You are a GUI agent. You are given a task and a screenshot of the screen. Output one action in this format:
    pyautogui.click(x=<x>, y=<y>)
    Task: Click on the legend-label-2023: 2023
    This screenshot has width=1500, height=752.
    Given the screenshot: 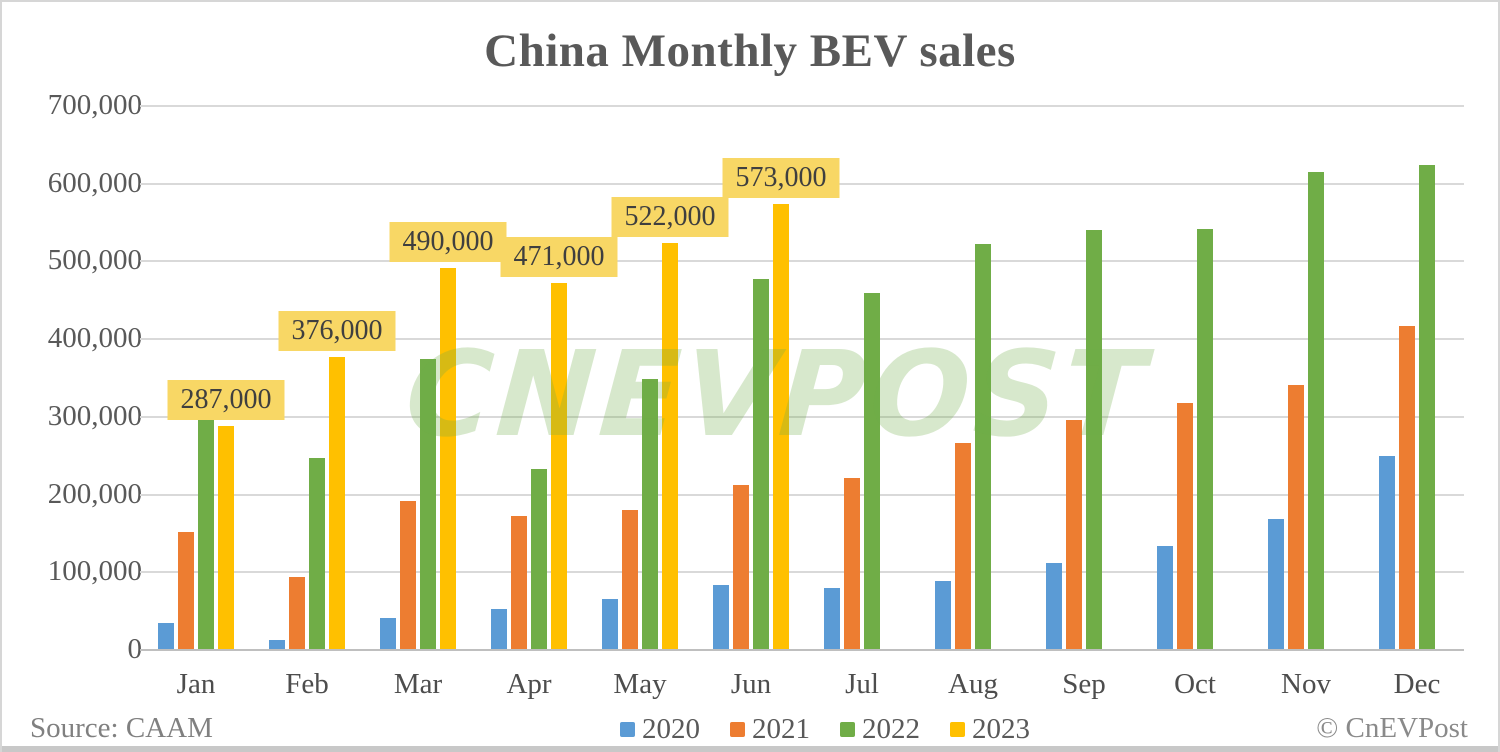 What is the action you would take?
    pyautogui.click(x=1001, y=729)
    